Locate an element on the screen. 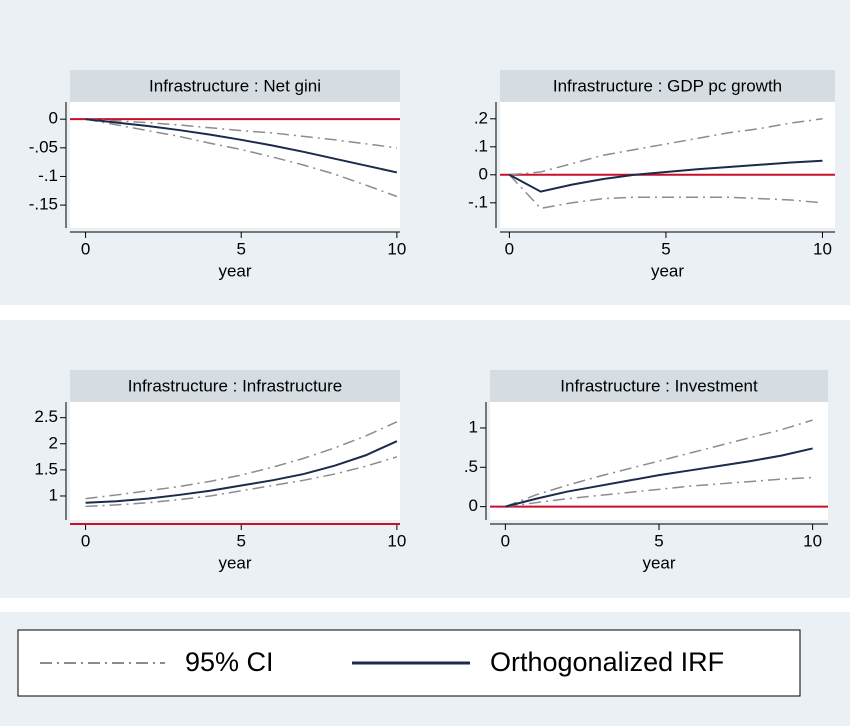  panel-title: Infrastructure : Net gini is located at coordinates (235, 85).